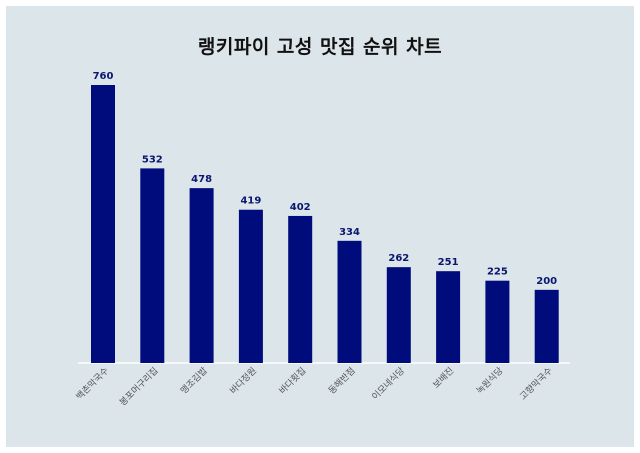 Image resolution: width=640 pixels, height=453 pixels. What do you see at coordinates (243, 380) in the screenshot?
I see `x-tick-label: 바다정원` at bounding box center [243, 380].